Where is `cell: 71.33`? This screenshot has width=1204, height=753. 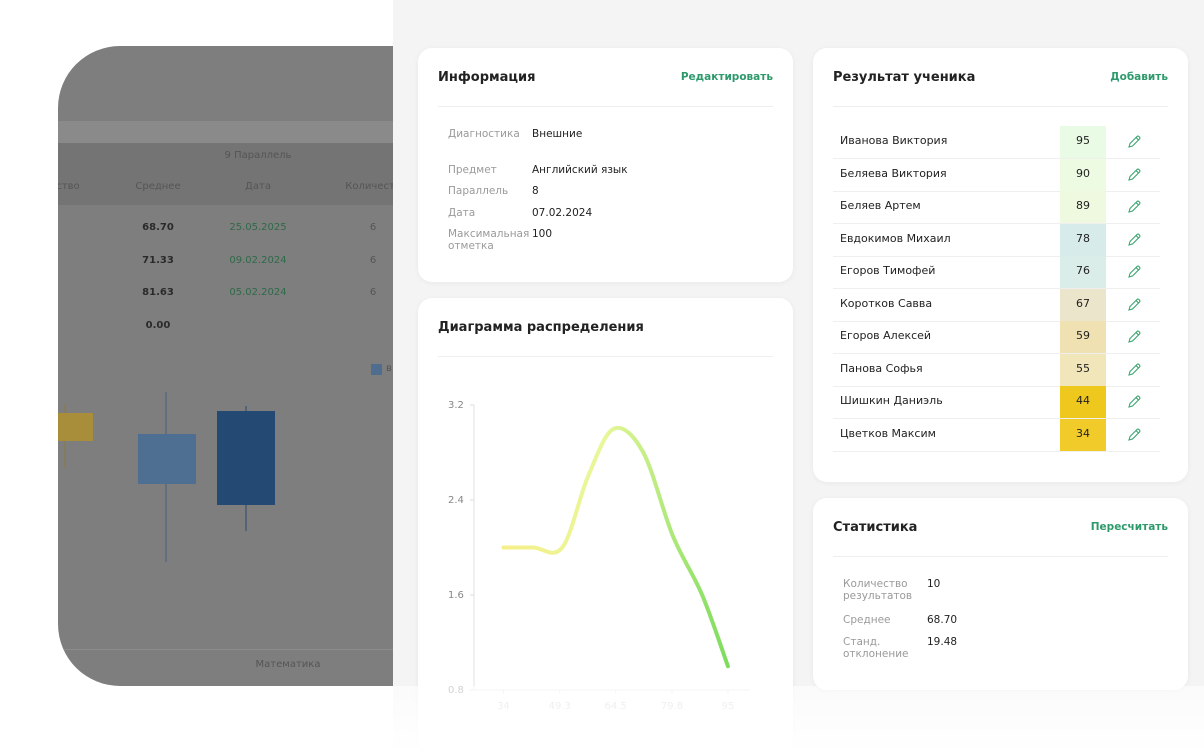
cell: 71.33 is located at coordinates (158, 260).